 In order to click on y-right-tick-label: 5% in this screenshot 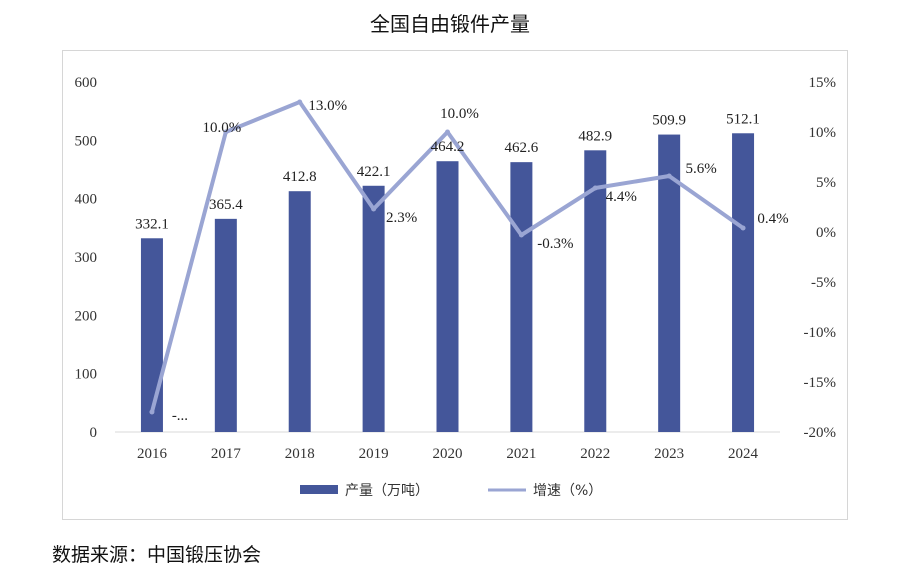, I will do `click(826, 183)`.